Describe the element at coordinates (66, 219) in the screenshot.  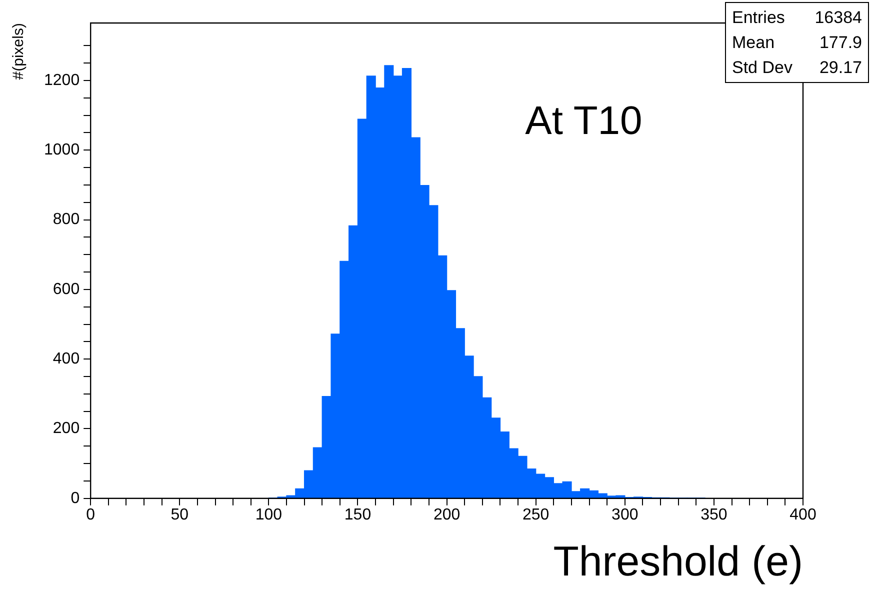
I see `y-tick-label: 800` at that location.